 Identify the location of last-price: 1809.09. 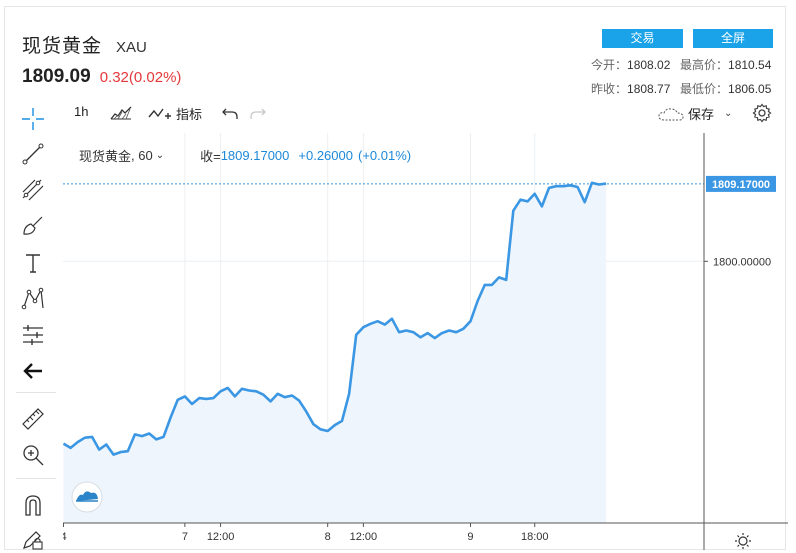
(56, 76).